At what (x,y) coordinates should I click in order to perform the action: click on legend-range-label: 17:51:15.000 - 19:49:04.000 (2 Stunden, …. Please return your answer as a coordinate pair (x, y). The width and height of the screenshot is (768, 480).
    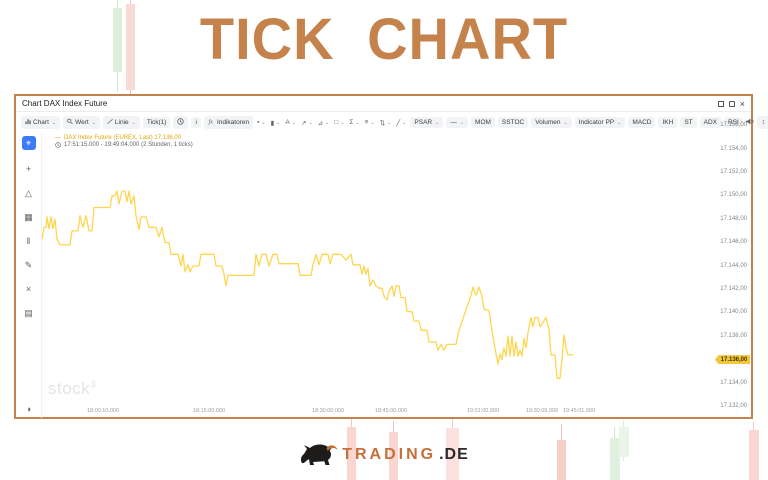
    Looking at the image, I should click on (128, 145).